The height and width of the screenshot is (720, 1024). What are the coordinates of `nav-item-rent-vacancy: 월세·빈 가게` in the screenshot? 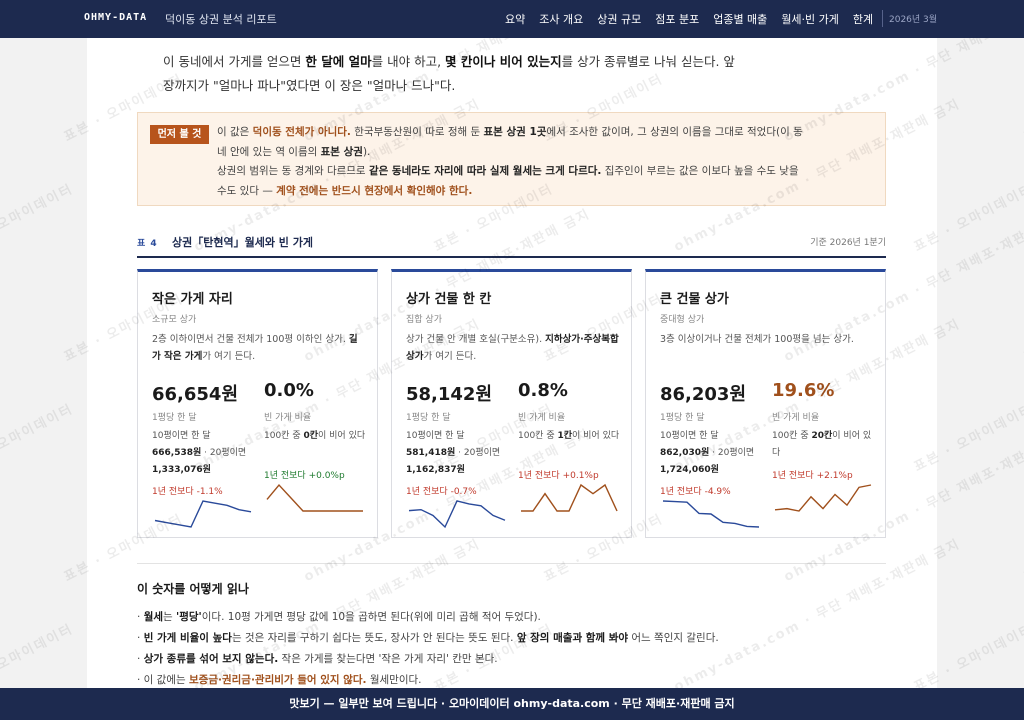 It's located at (810, 19).